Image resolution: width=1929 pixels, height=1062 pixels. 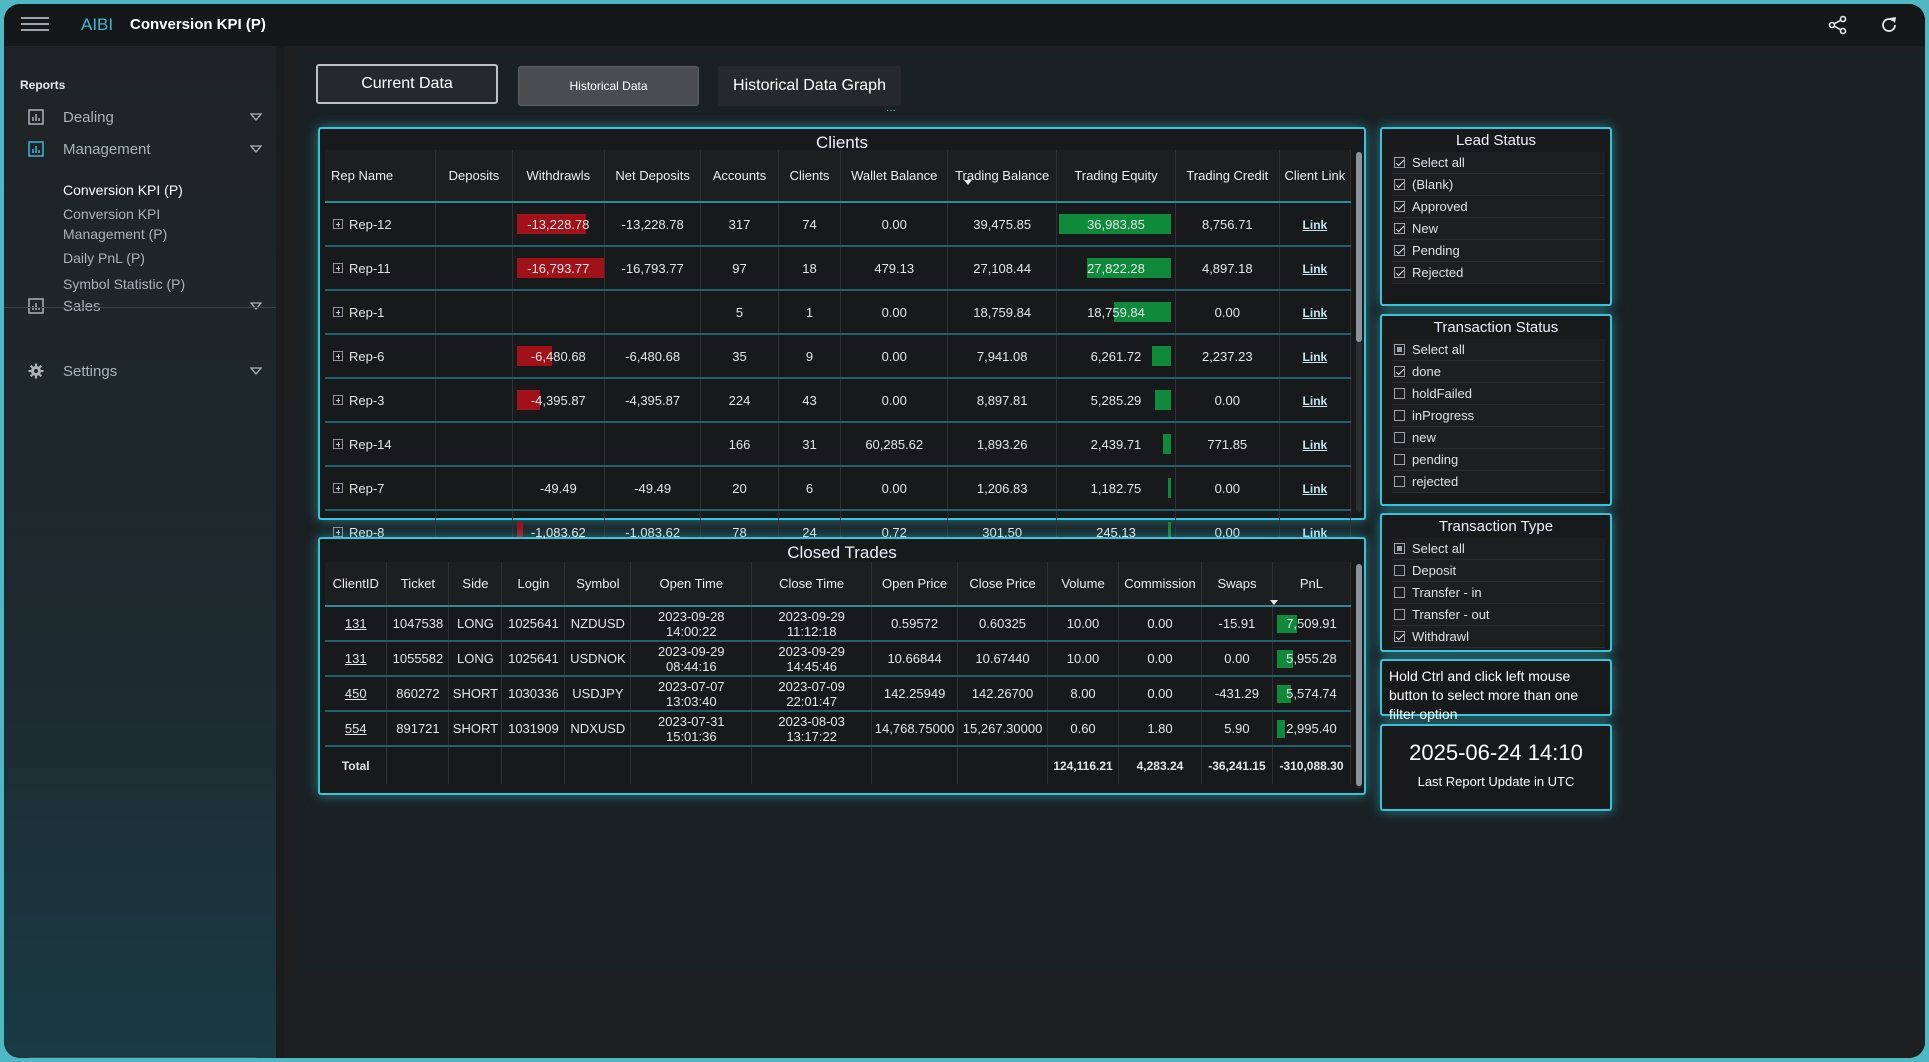 I want to click on filter-option: Approved, so click(x=1498, y=207).